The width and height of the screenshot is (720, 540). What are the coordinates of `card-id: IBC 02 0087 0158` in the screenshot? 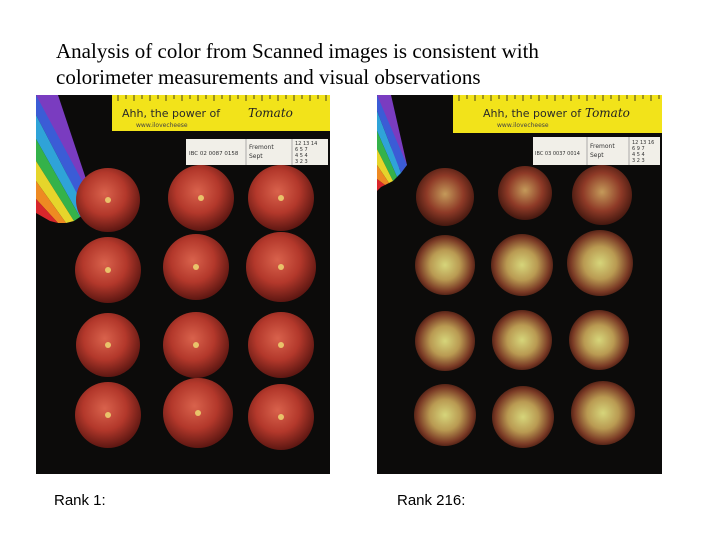 It's located at (214, 154).